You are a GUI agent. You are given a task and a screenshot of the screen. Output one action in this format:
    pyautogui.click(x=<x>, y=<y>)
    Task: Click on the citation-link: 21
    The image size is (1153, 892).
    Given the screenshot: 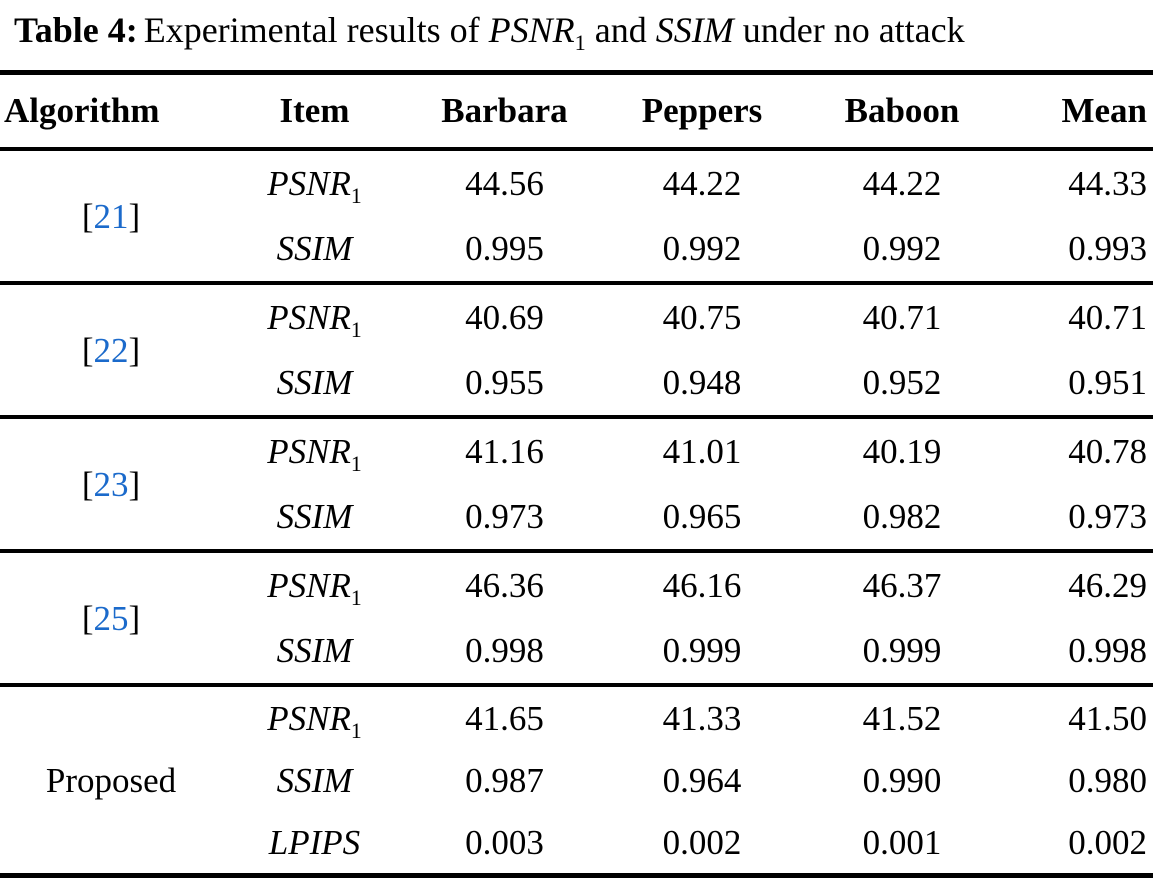 What is the action you would take?
    pyautogui.click(x=111, y=216)
    